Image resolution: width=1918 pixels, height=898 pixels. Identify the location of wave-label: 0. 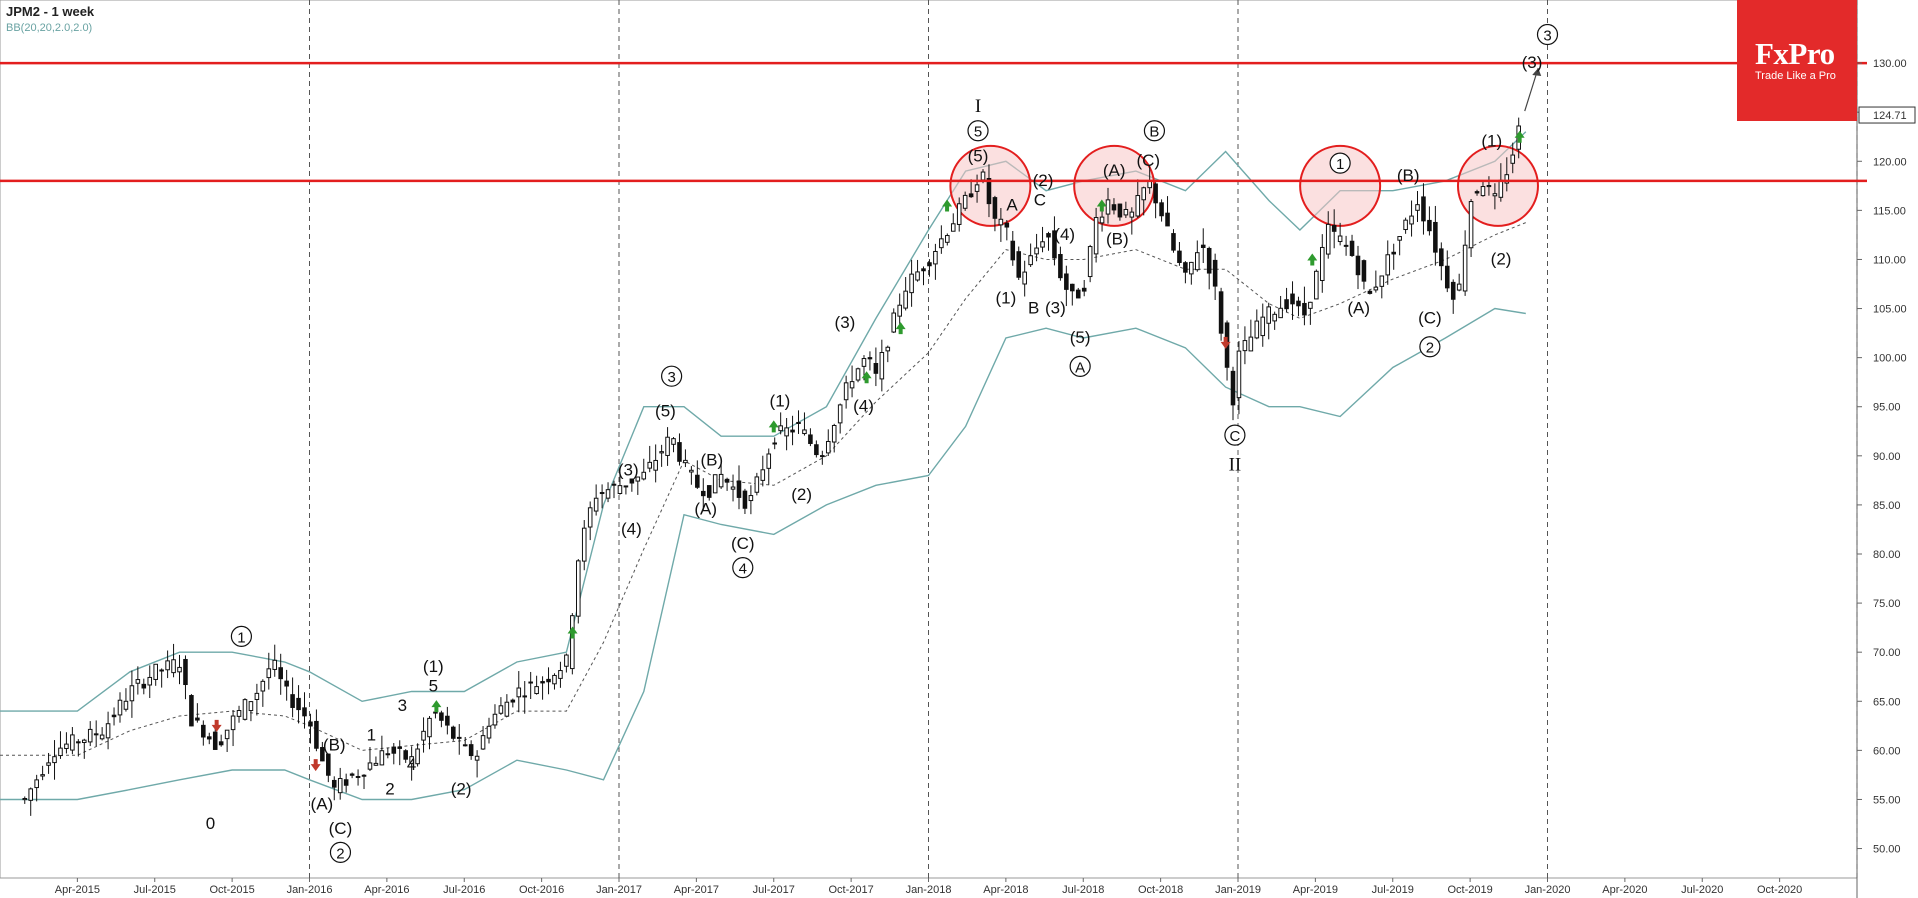
(210, 823).